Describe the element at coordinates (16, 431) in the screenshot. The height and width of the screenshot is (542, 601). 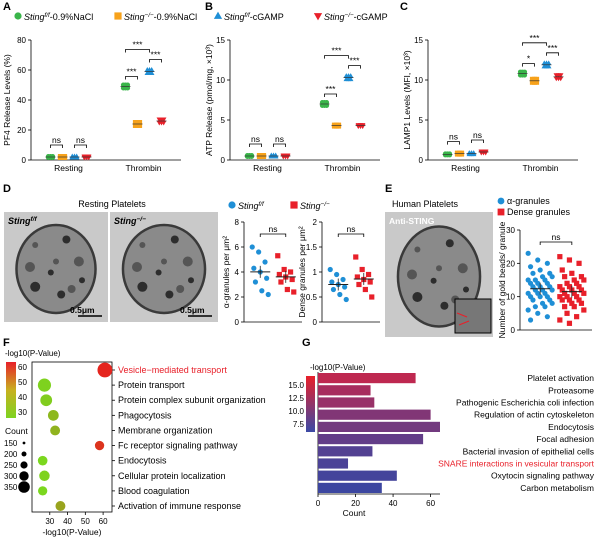
I see `legend-title: Count` at that location.